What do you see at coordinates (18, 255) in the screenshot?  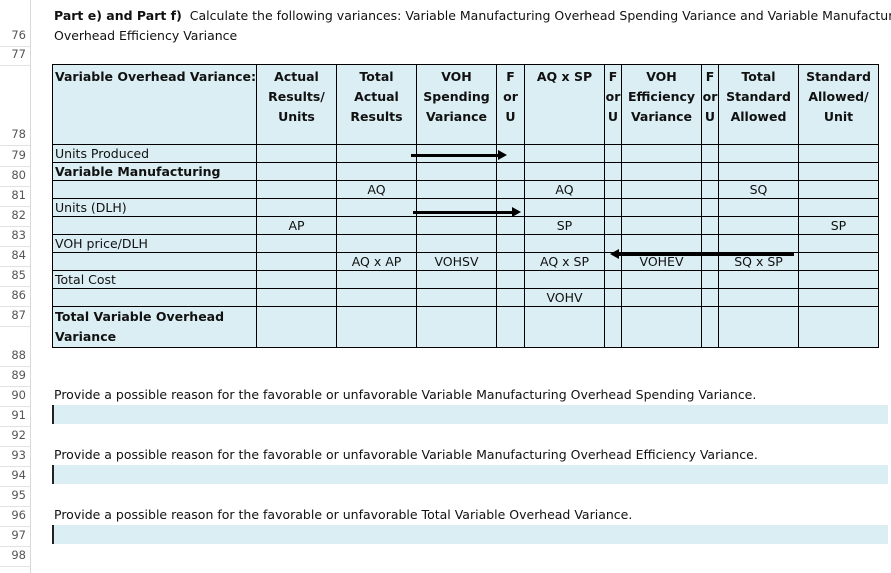 I see `row-number: 84` at bounding box center [18, 255].